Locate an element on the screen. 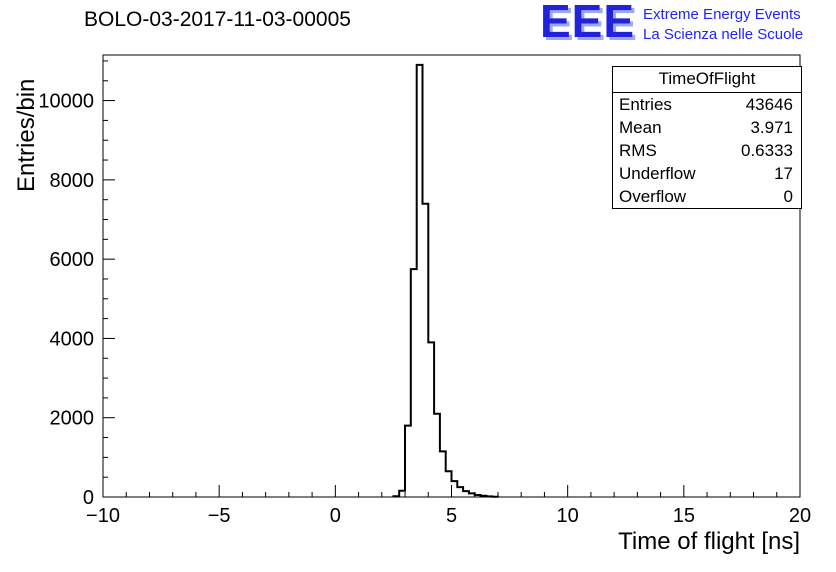 This screenshot has height=572, width=836. x-tick-label: 5 is located at coordinates (451, 516).